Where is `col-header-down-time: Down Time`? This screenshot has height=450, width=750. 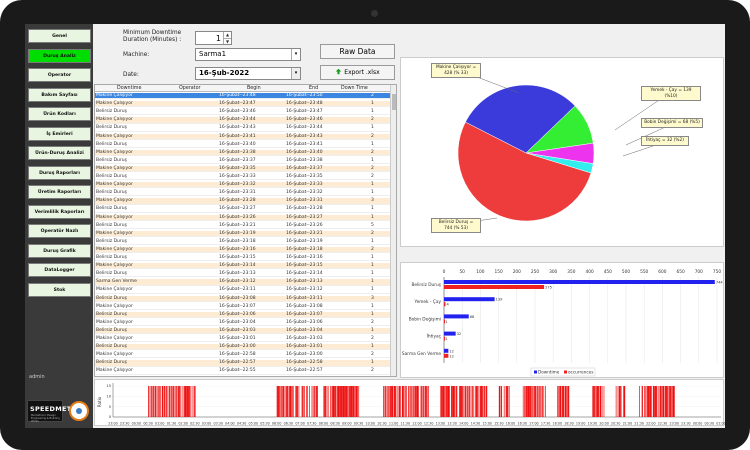
col-header-down-time: Down Time is located at coordinates (354, 88).